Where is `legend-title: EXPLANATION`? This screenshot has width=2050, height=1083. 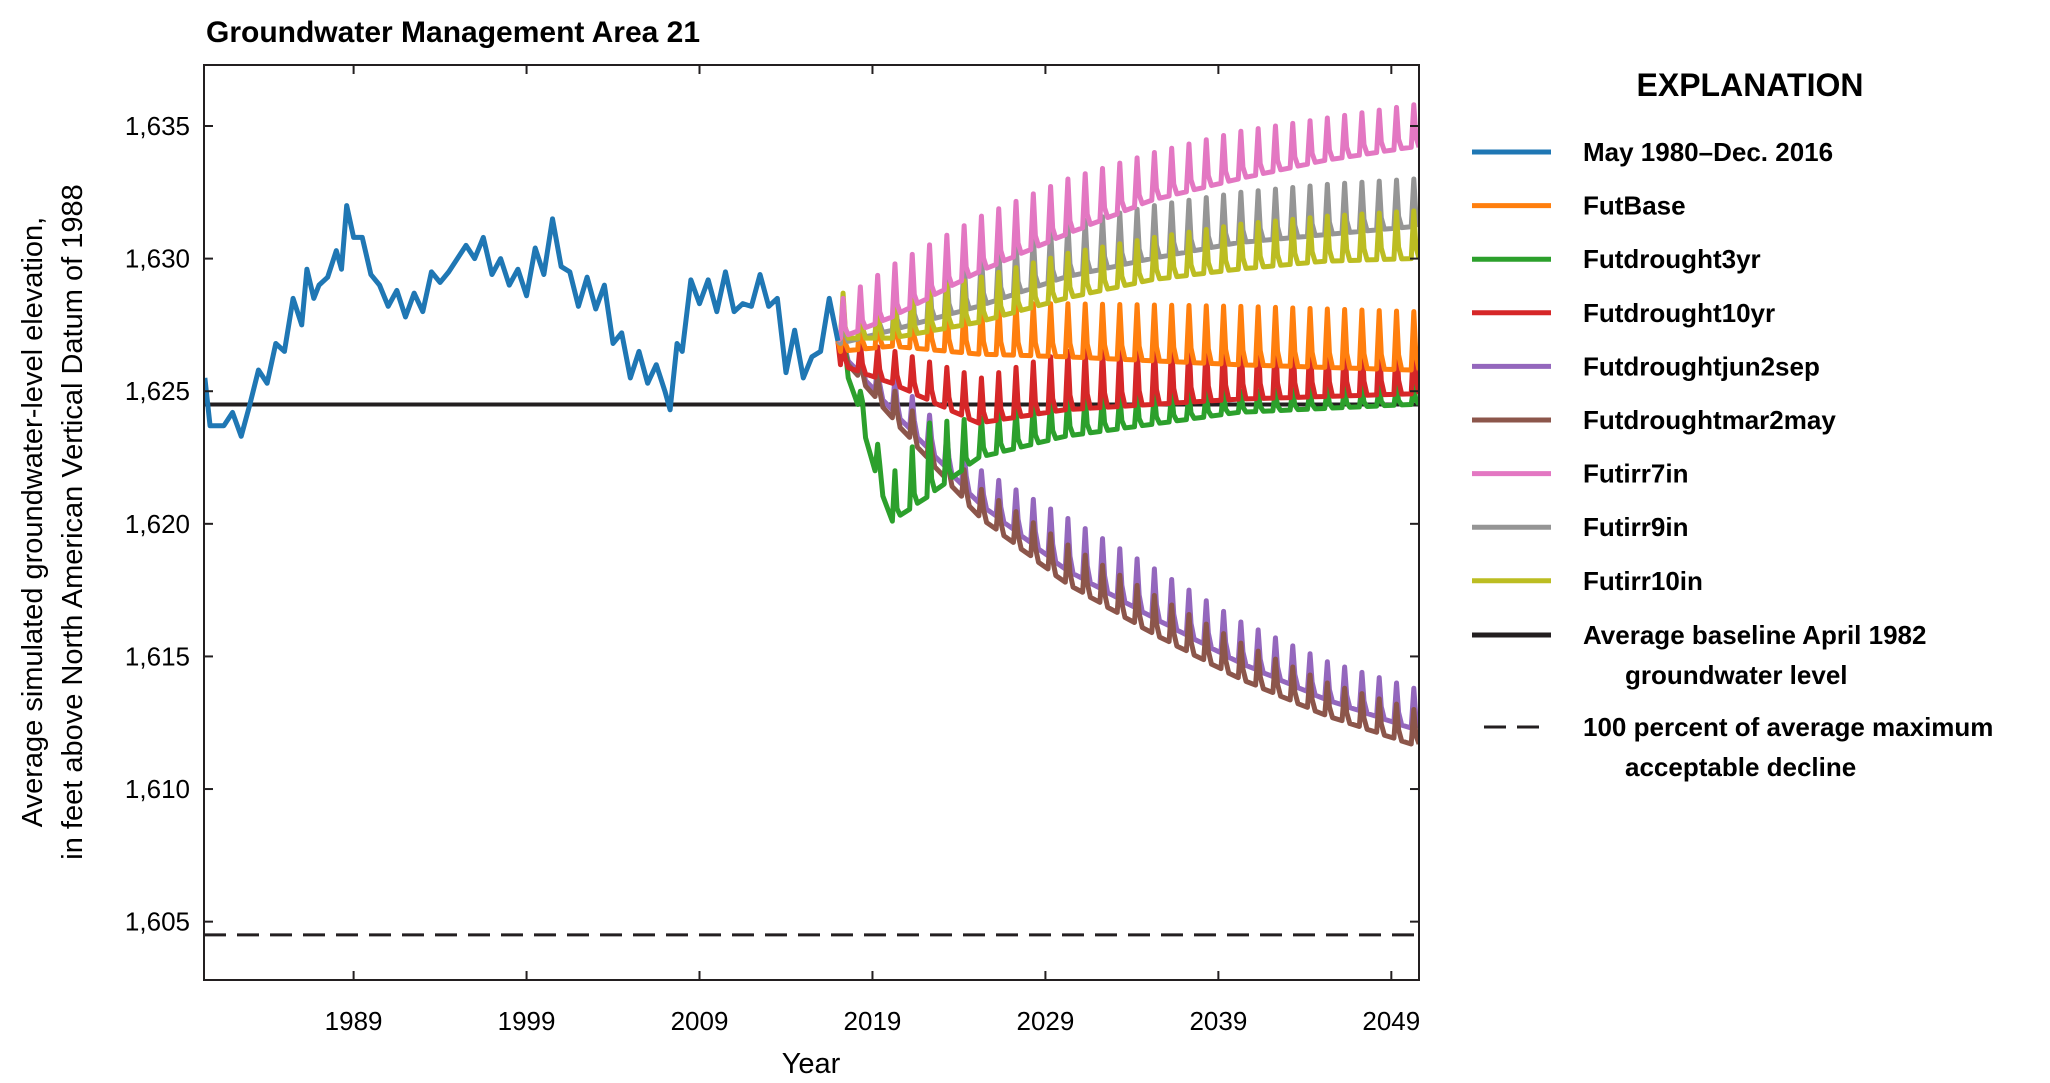 legend-title: EXPLANATION is located at coordinates (1750, 85).